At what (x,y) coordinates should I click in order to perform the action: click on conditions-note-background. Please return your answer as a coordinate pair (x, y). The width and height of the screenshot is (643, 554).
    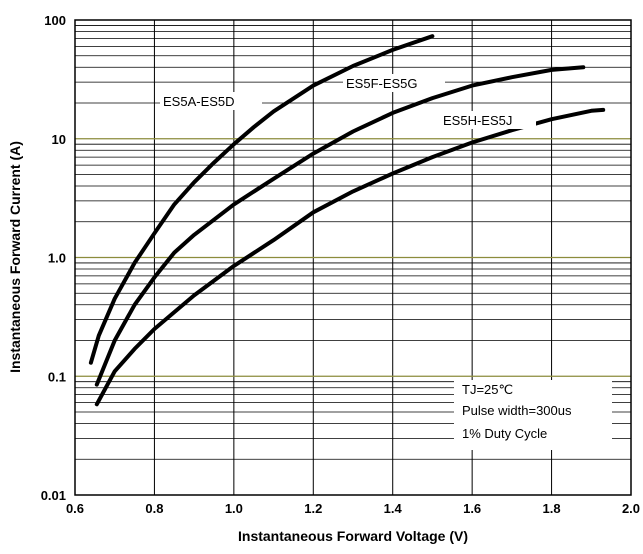
    Looking at the image, I should click on (533, 415).